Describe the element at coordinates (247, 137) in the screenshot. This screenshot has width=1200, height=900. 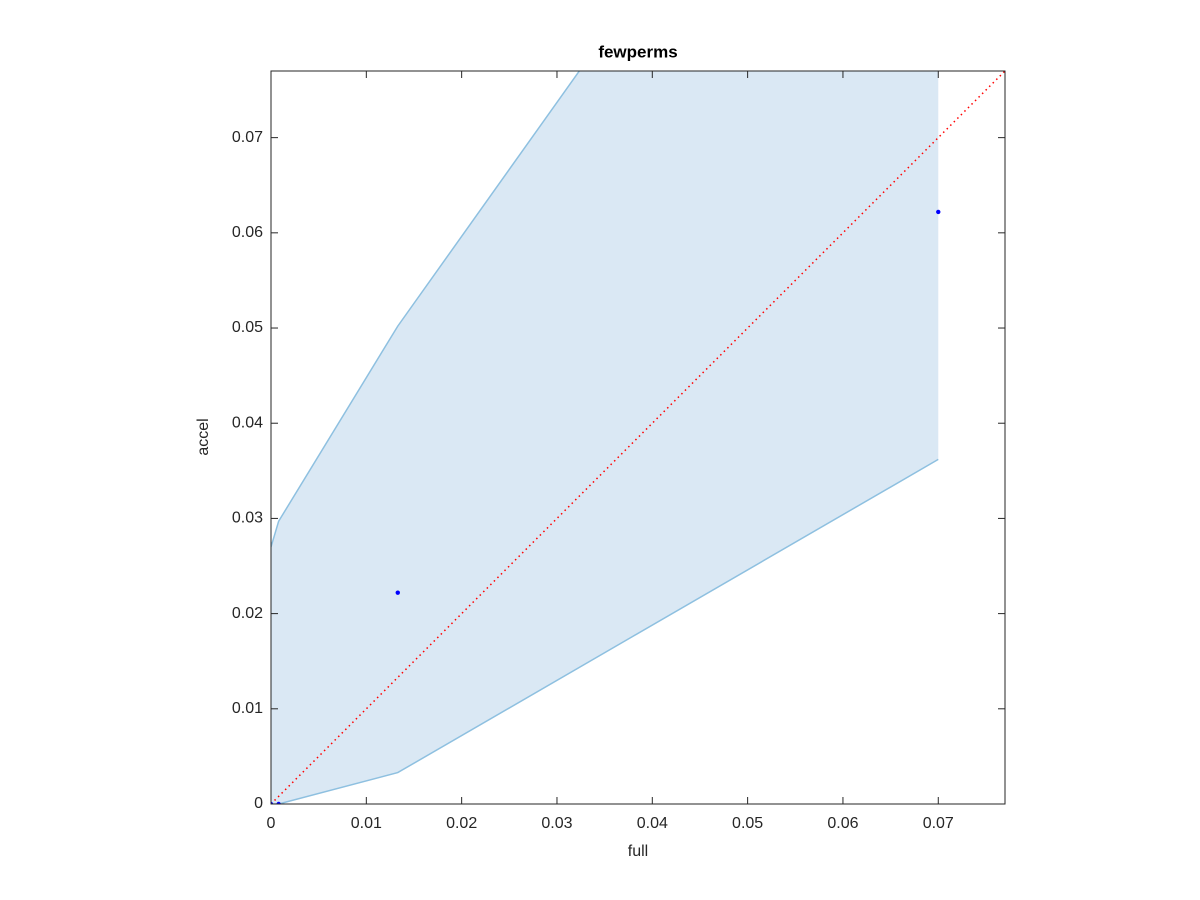
I see `y-tick-label: 0.07` at that location.